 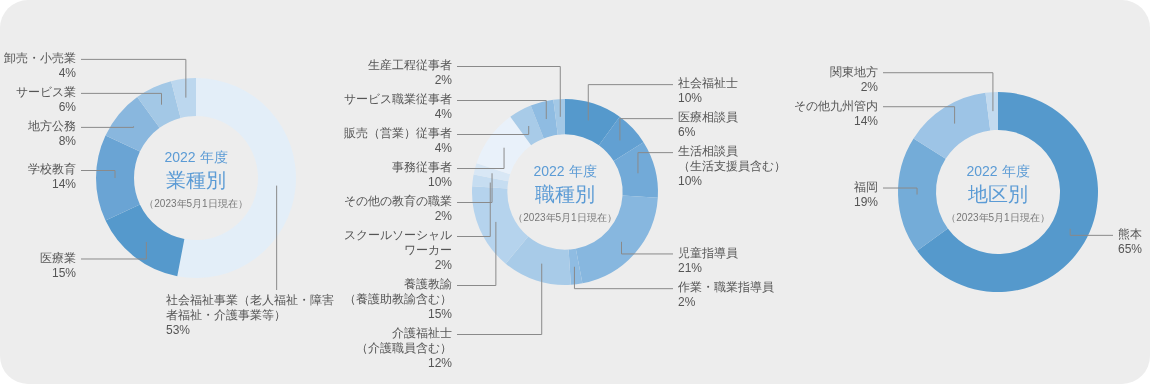 What do you see at coordinates (398, 243) in the screenshot?
I see `slice-label: スクールソーシャルワーカー` at bounding box center [398, 243].